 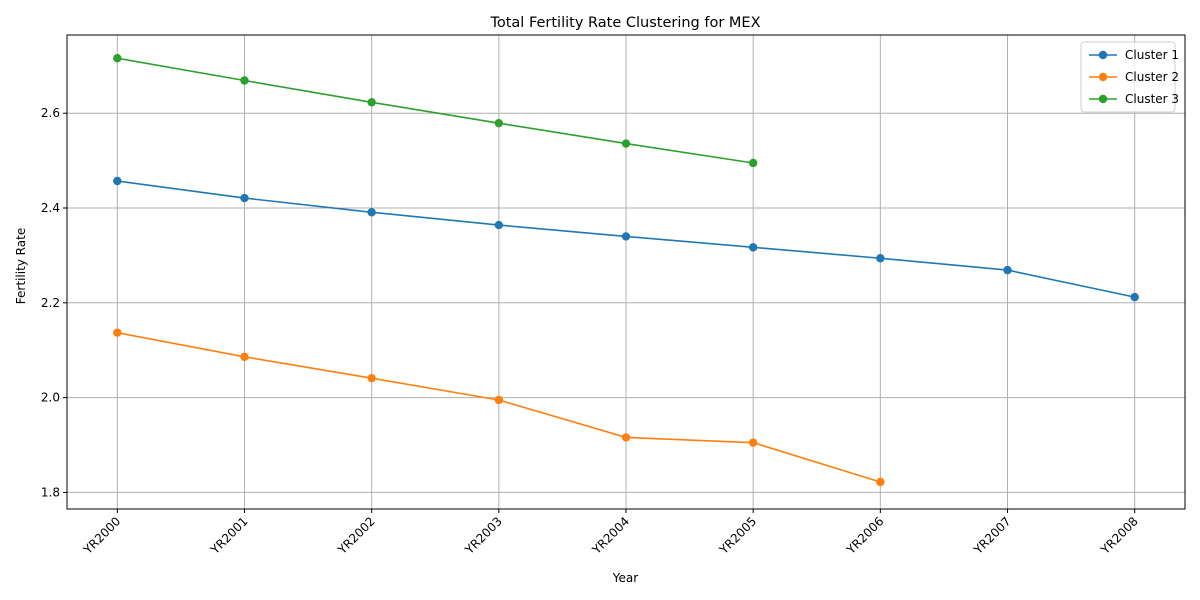 What do you see at coordinates (355, 535) in the screenshot?
I see `x-tick-label: YR2002` at bounding box center [355, 535].